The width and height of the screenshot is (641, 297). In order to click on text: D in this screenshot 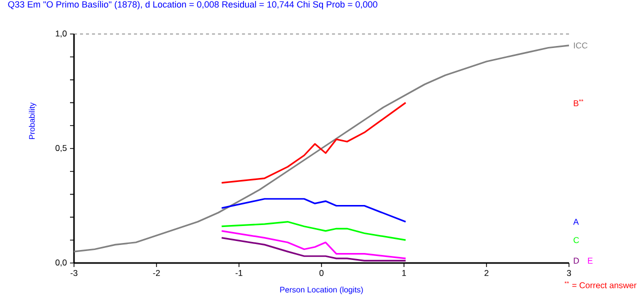, I will do `click(576, 261)`.